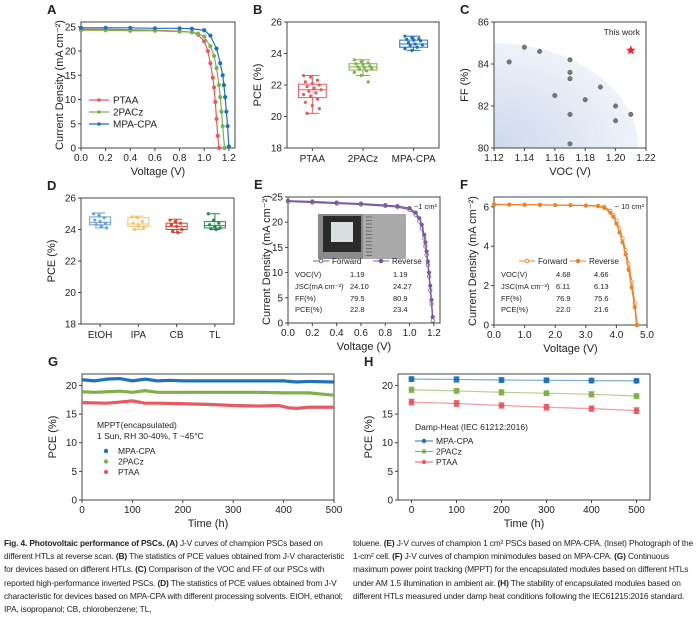 The height and width of the screenshot is (628, 700). I want to click on y-tick-label: 18, so click(71, 325).